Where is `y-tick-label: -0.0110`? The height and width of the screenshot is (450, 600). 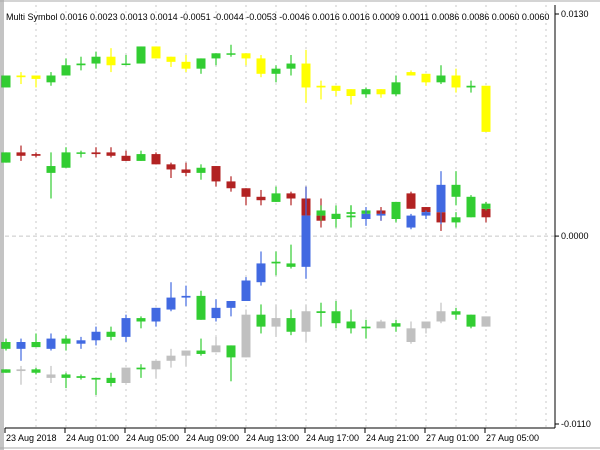
y-tick-label: -0.0110 is located at coordinates (576, 424).